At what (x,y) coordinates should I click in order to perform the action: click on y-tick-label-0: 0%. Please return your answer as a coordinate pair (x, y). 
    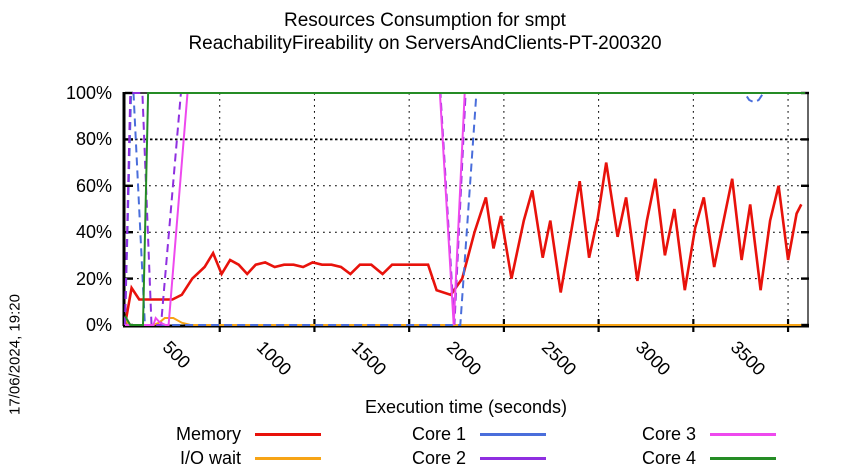
    Looking at the image, I should click on (98, 325).